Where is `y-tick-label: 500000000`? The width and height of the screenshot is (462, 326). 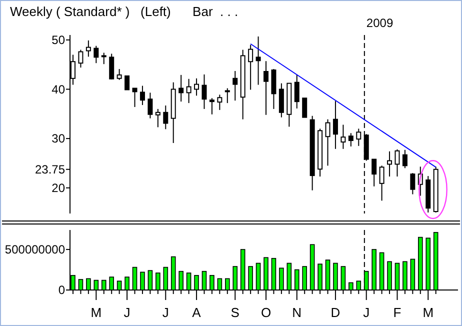
y-tick-label: 500000000 is located at coordinates (35, 249).